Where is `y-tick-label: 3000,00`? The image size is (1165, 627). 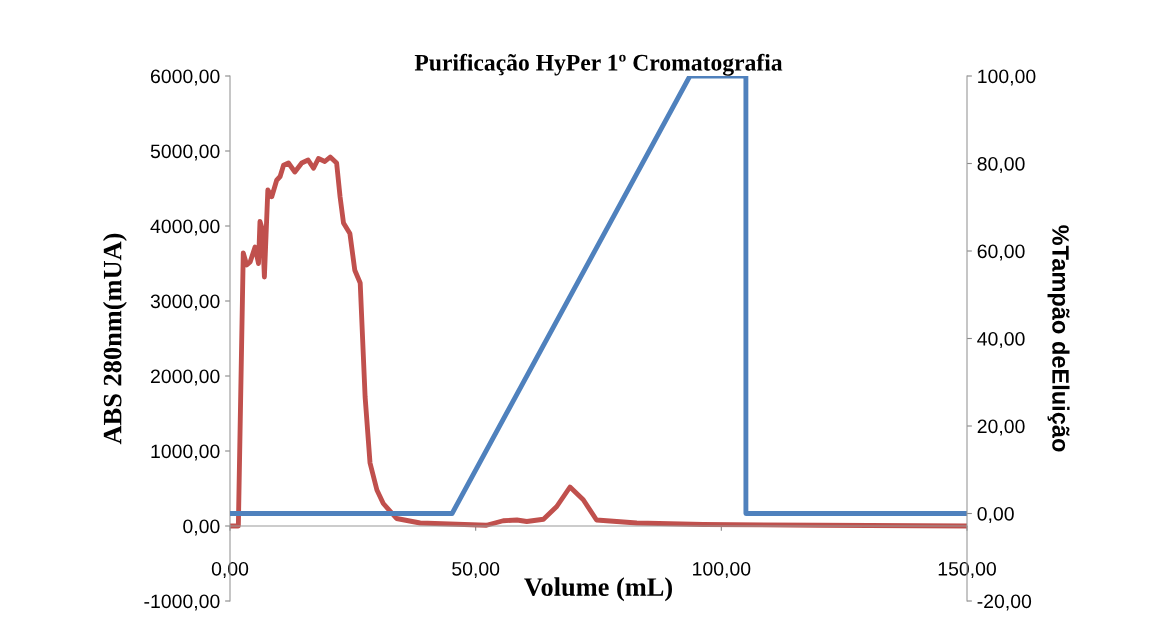 y-tick-label: 3000,00 is located at coordinates (185, 302).